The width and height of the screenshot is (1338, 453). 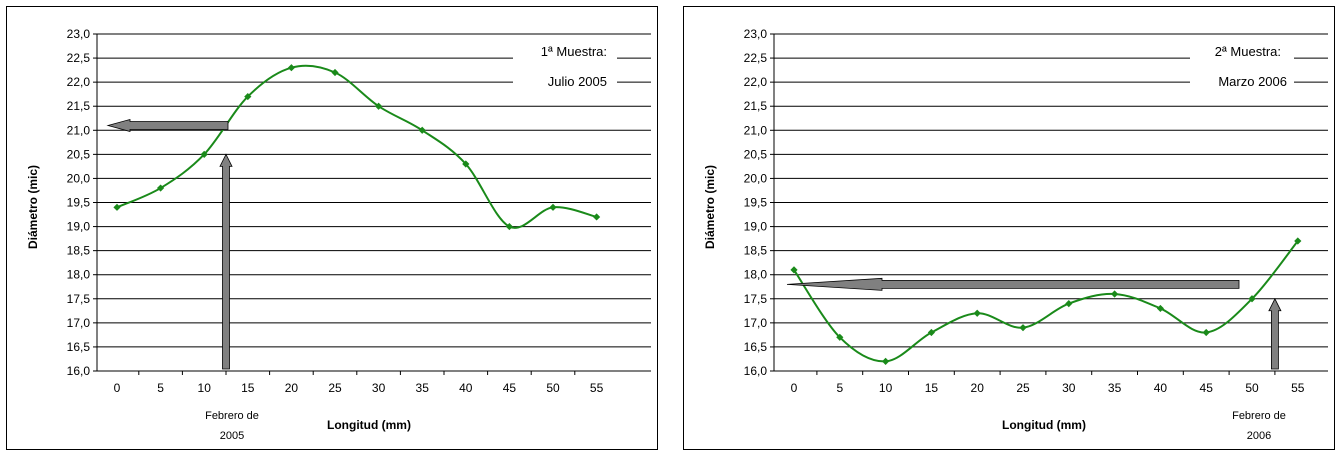 I want to click on chart-1-x-tick-label: 50, so click(x=553, y=388).